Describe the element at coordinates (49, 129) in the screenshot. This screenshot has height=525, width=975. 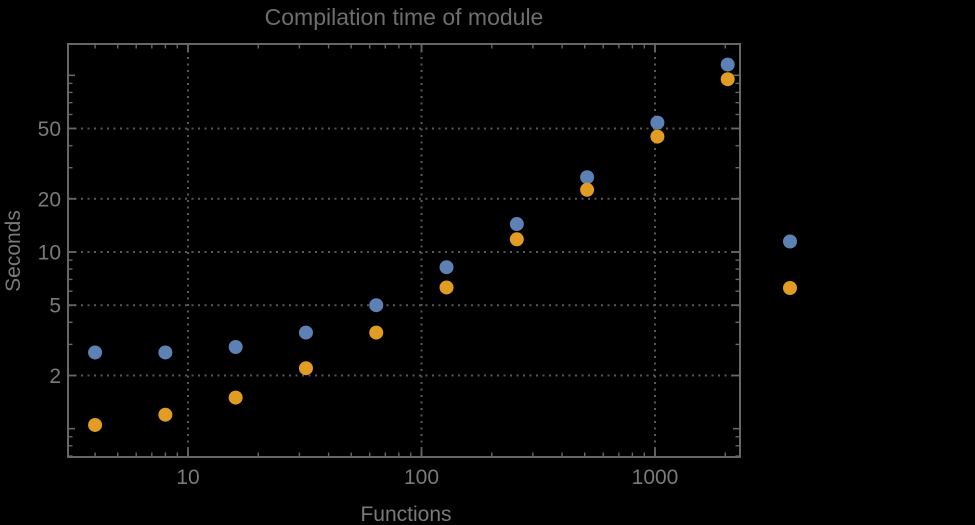
I see `y-tick-label: 50` at that location.